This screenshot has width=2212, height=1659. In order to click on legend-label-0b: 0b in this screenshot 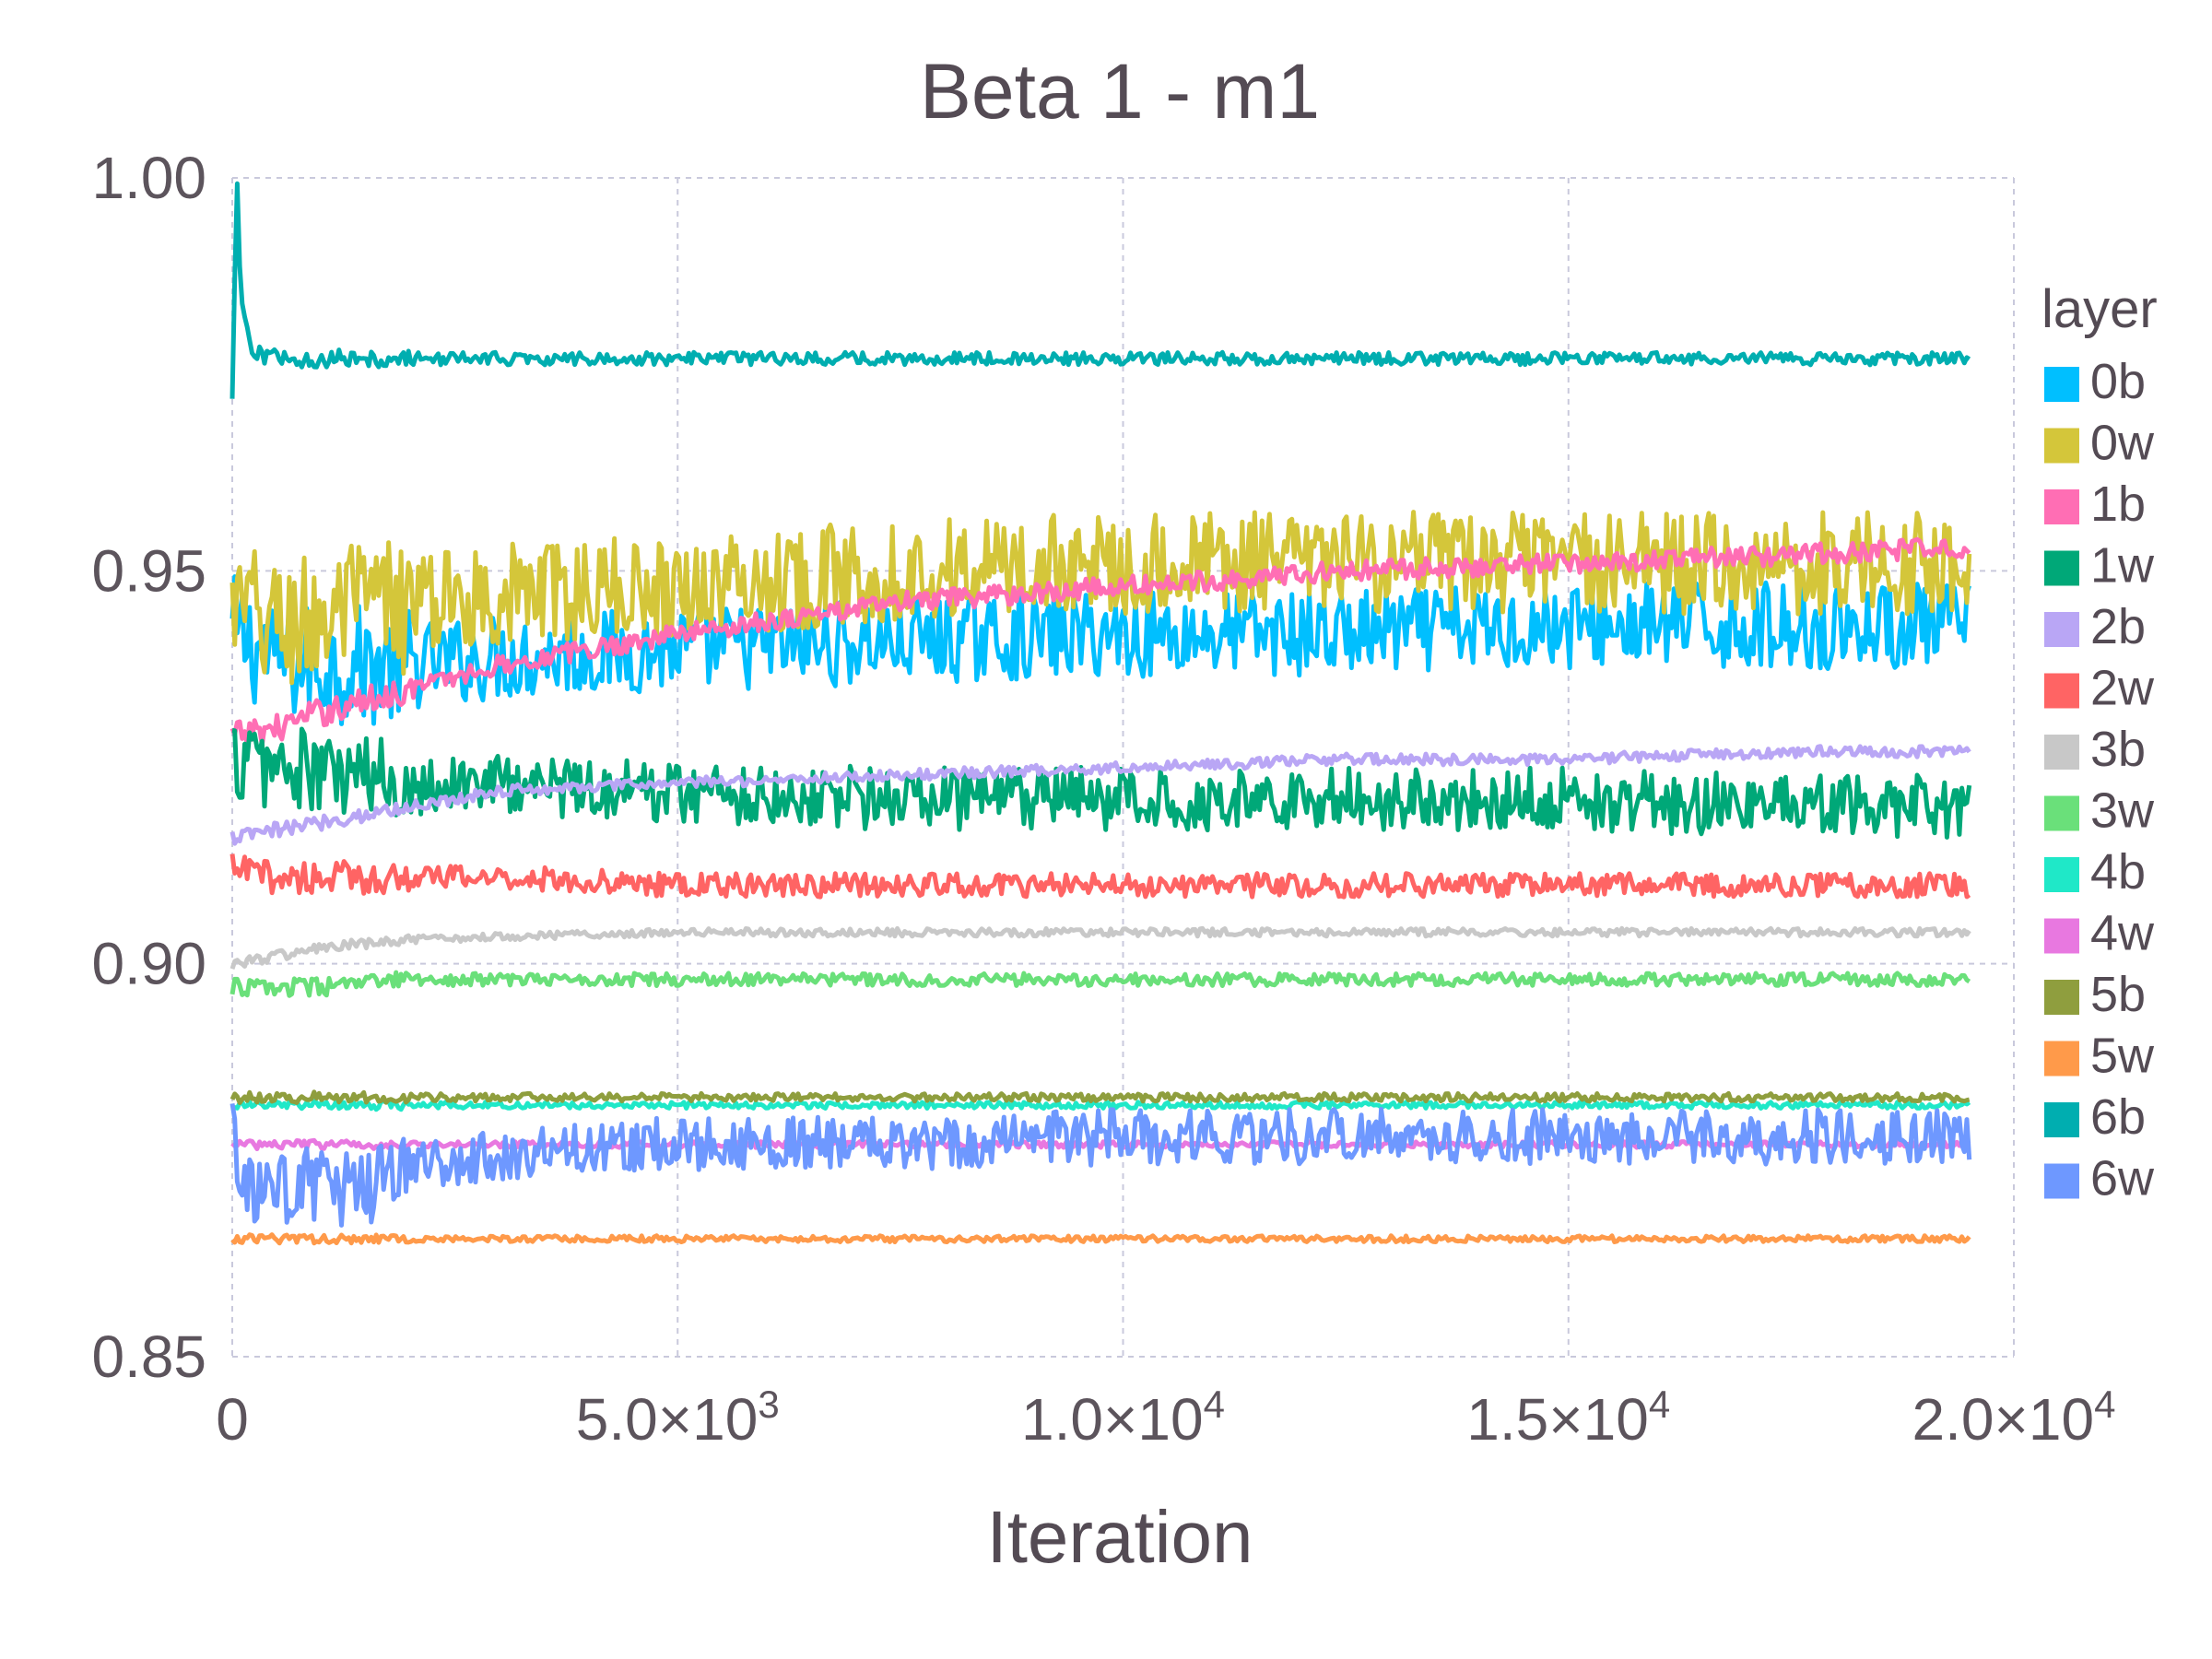, I will do `click(2118, 381)`.